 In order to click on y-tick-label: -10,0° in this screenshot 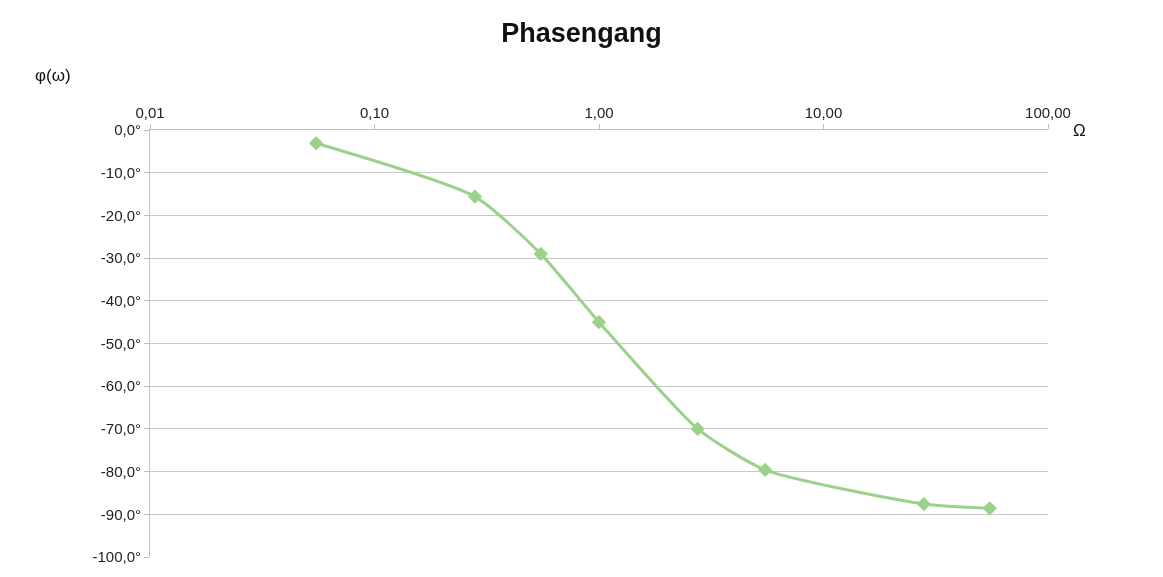, I will do `click(120, 172)`.